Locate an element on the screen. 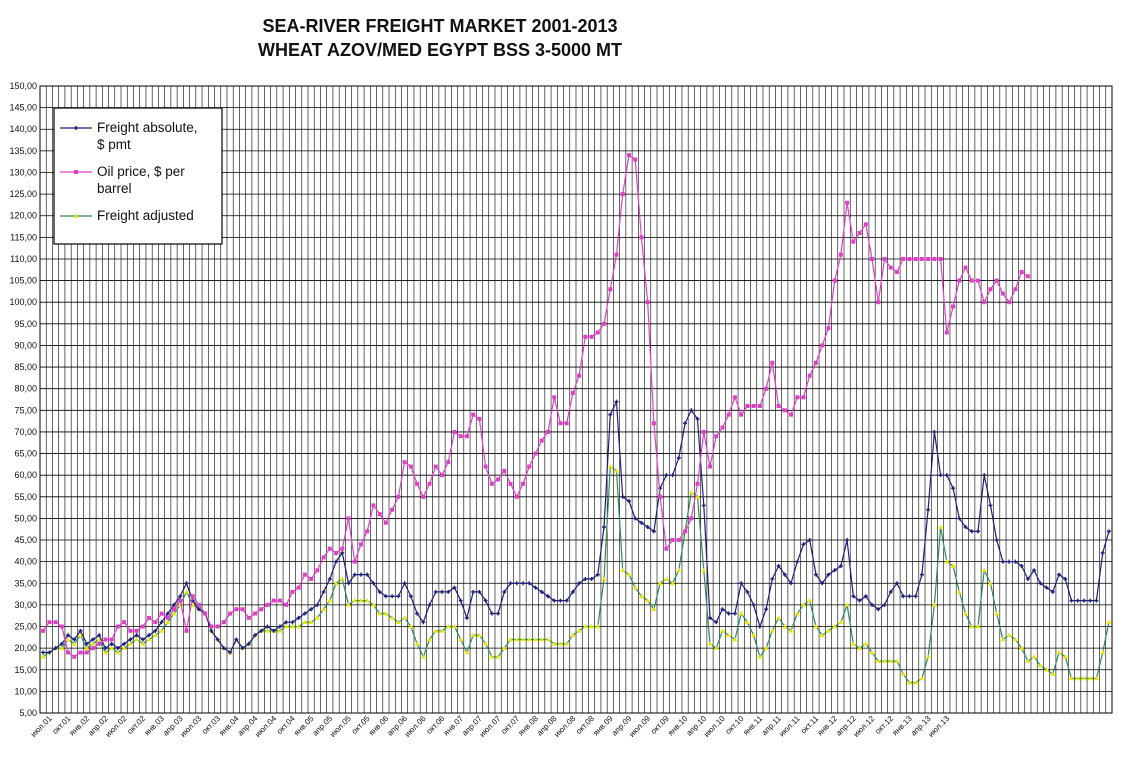 The image size is (1126, 766). legend-label: Freight absolute, is located at coordinates (147, 127).